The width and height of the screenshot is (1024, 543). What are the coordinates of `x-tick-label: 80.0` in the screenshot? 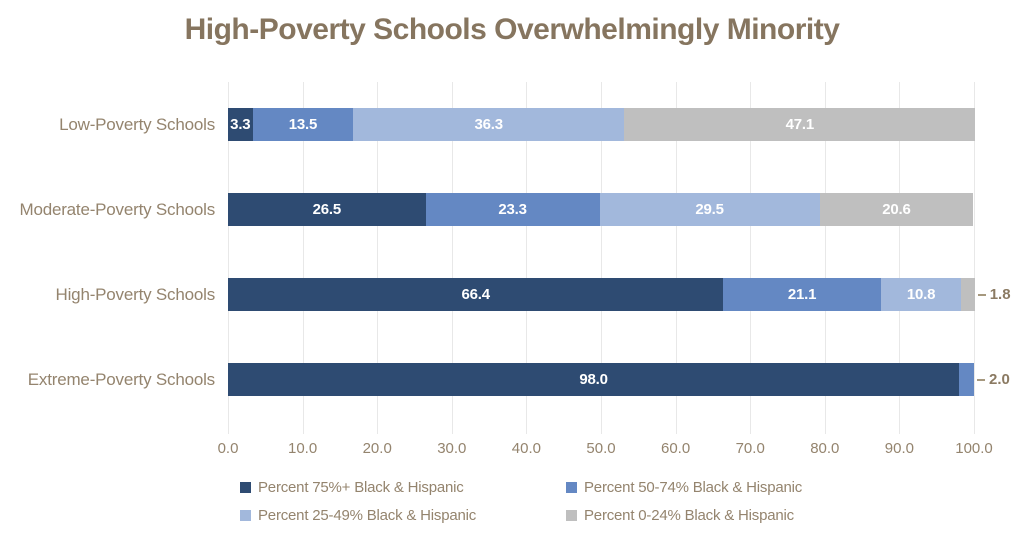 It's located at (825, 448).